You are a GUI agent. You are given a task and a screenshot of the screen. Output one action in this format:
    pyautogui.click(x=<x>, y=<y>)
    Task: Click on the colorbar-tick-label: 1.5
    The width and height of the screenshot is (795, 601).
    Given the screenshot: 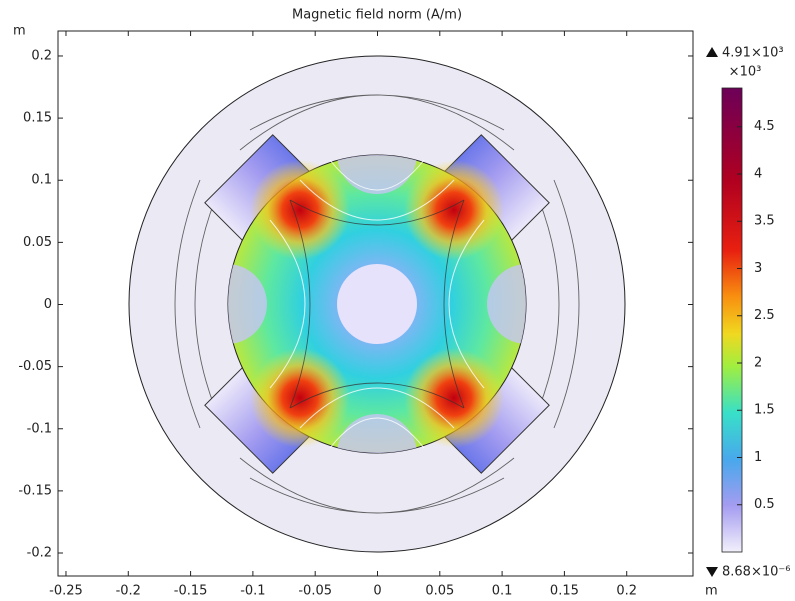 What is the action you would take?
    pyautogui.click(x=764, y=410)
    